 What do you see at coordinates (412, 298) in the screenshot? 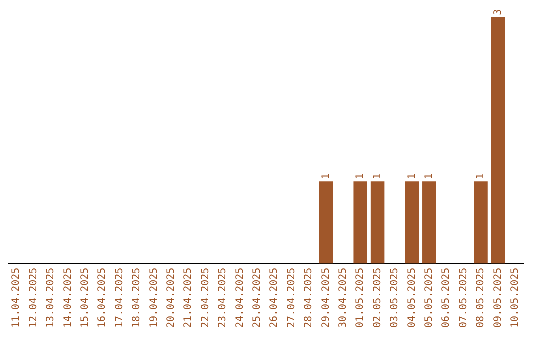
I see `x-tick-label: 04.05.2025` at bounding box center [412, 298].